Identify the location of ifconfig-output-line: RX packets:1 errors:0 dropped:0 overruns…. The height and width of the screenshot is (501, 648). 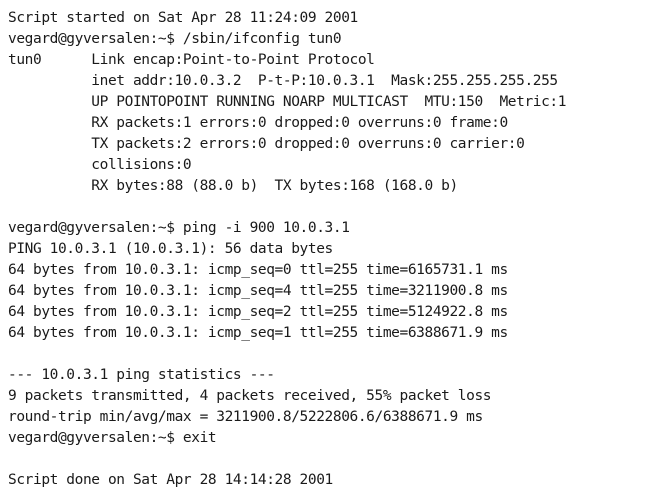
(258, 123).